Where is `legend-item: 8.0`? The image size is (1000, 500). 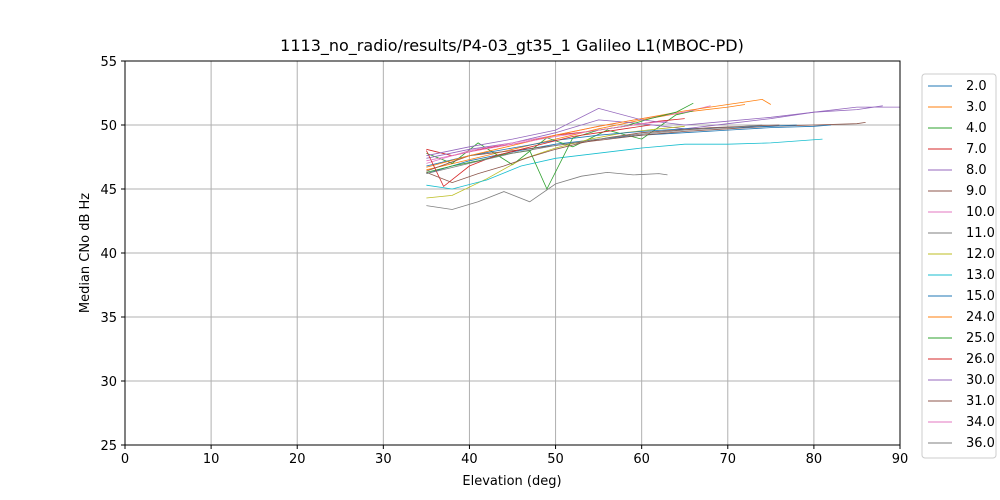 legend-item: 8.0 is located at coordinates (957, 170).